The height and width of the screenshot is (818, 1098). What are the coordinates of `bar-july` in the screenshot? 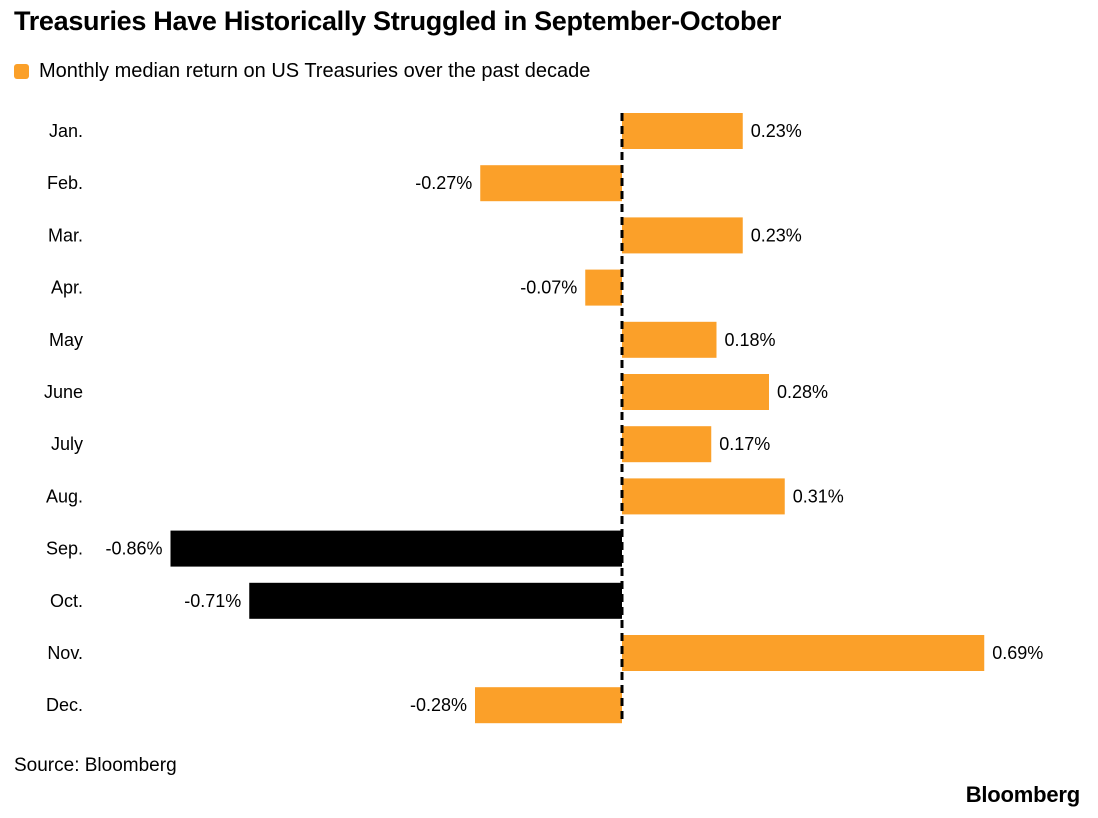 It's located at (667, 444).